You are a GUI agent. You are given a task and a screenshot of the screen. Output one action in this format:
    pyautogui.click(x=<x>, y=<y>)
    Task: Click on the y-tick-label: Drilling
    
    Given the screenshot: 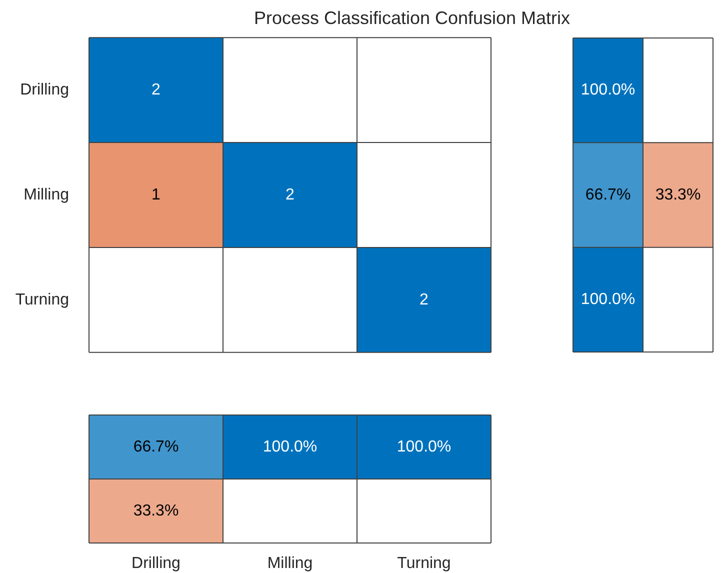 What is the action you would take?
    pyautogui.click(x=44, y=89)
    